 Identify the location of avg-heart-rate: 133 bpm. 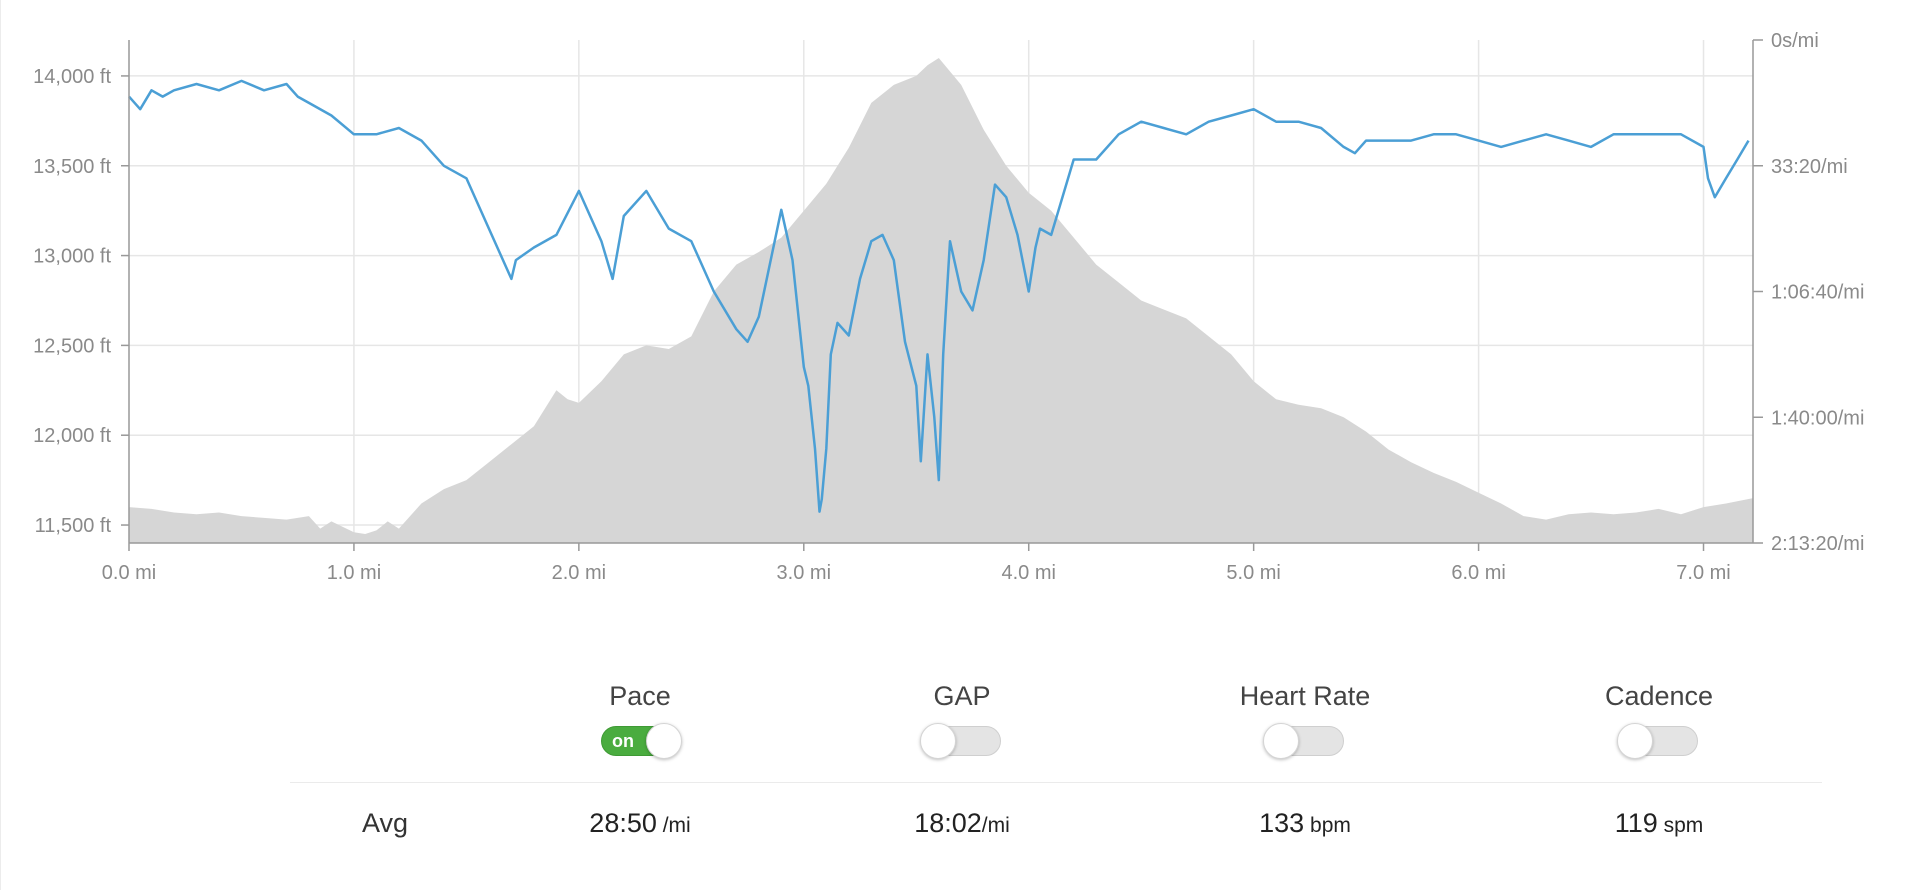
(1305, 823).